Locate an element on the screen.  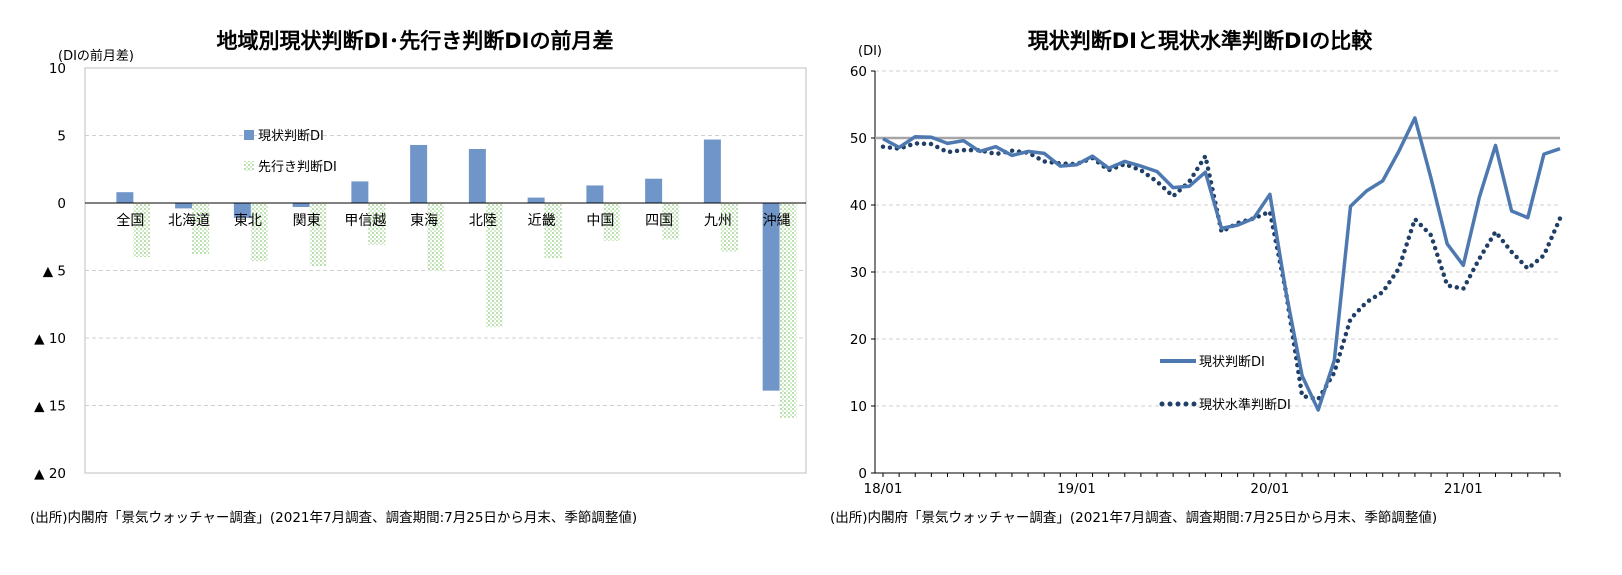
y-unit-label: (DIの前月差) is located at coordinates (96, 56).